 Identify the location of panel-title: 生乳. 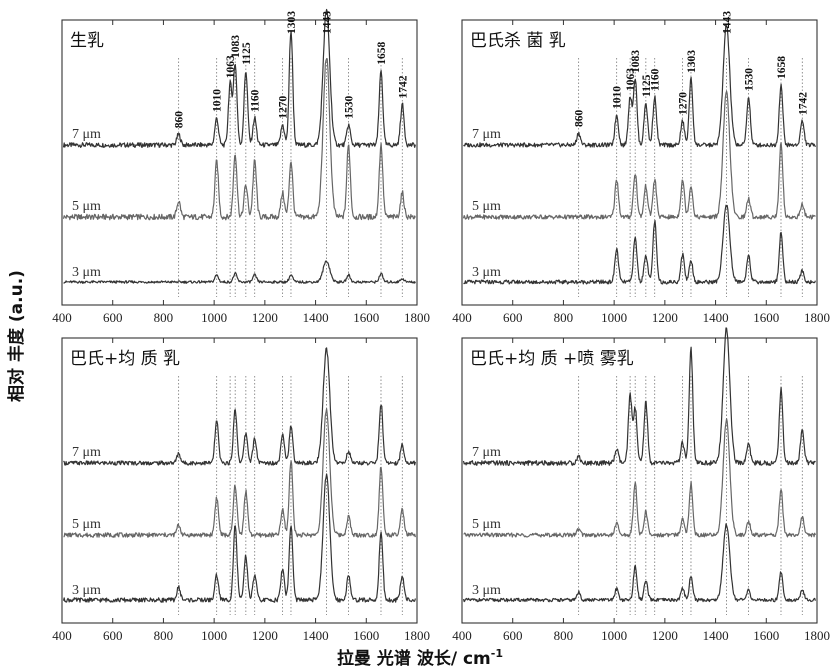
(87, 41).